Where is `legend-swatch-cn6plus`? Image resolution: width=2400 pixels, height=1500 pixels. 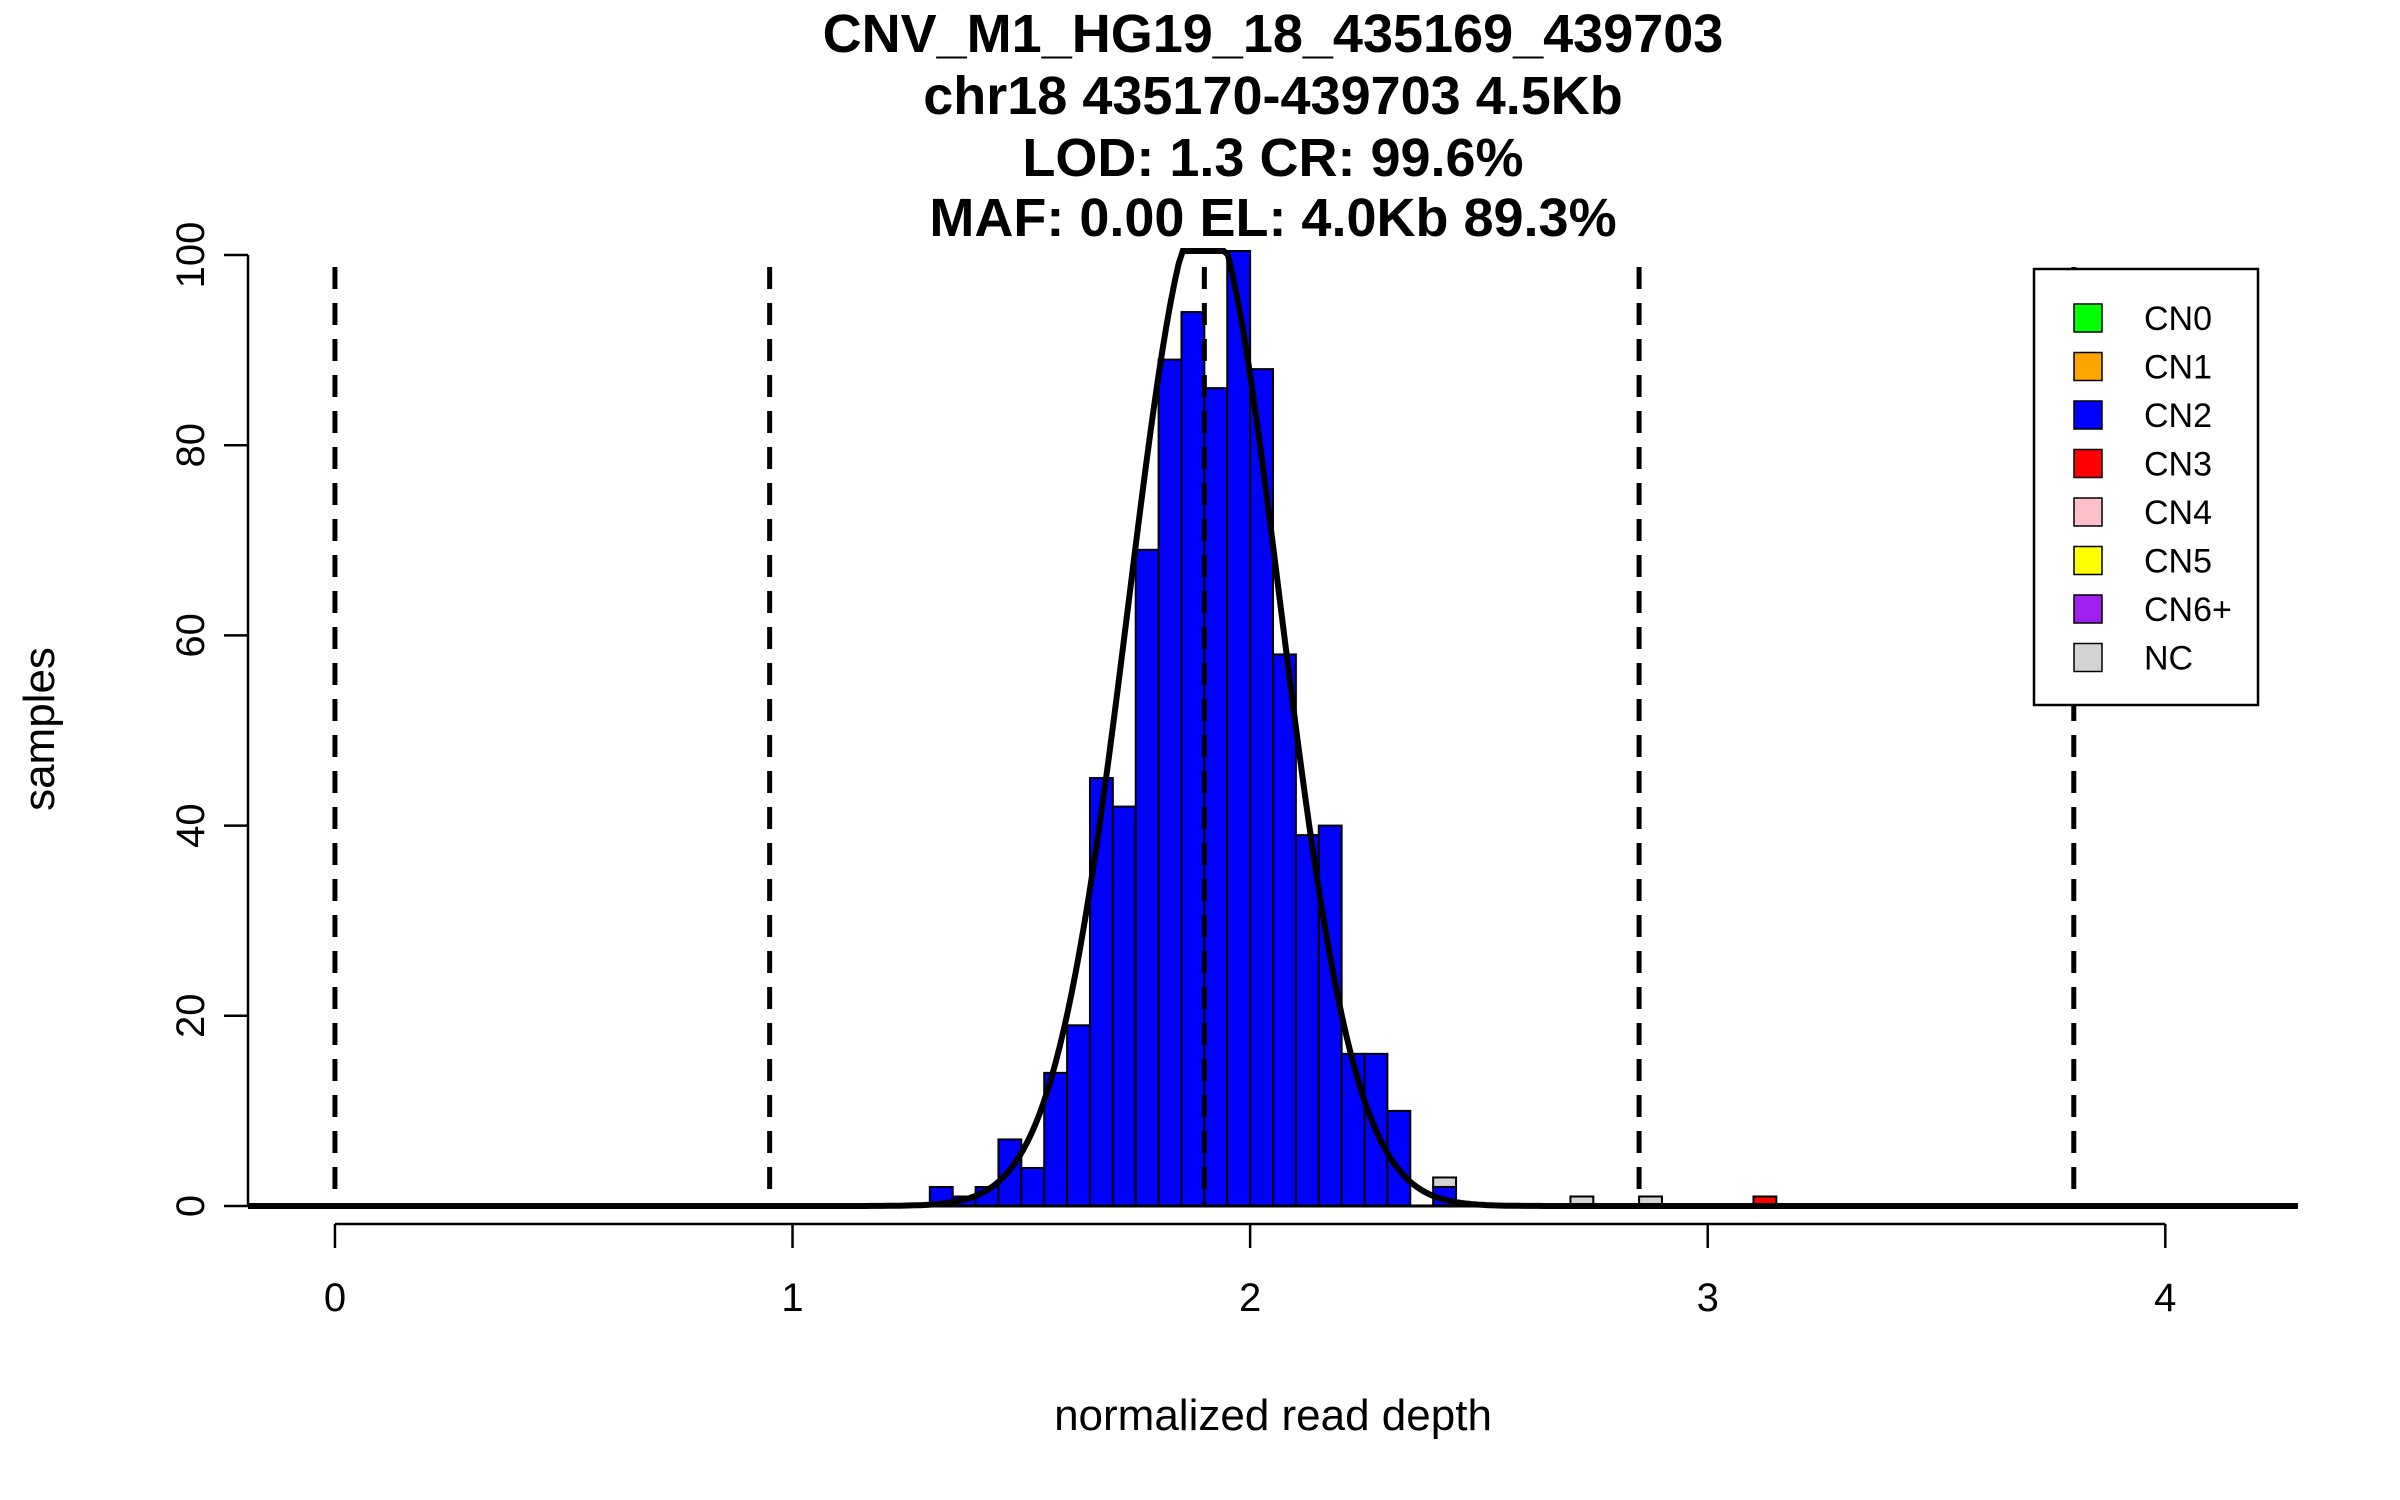
legend-swatch-cn6plus is located at coordinates (2088, 609).